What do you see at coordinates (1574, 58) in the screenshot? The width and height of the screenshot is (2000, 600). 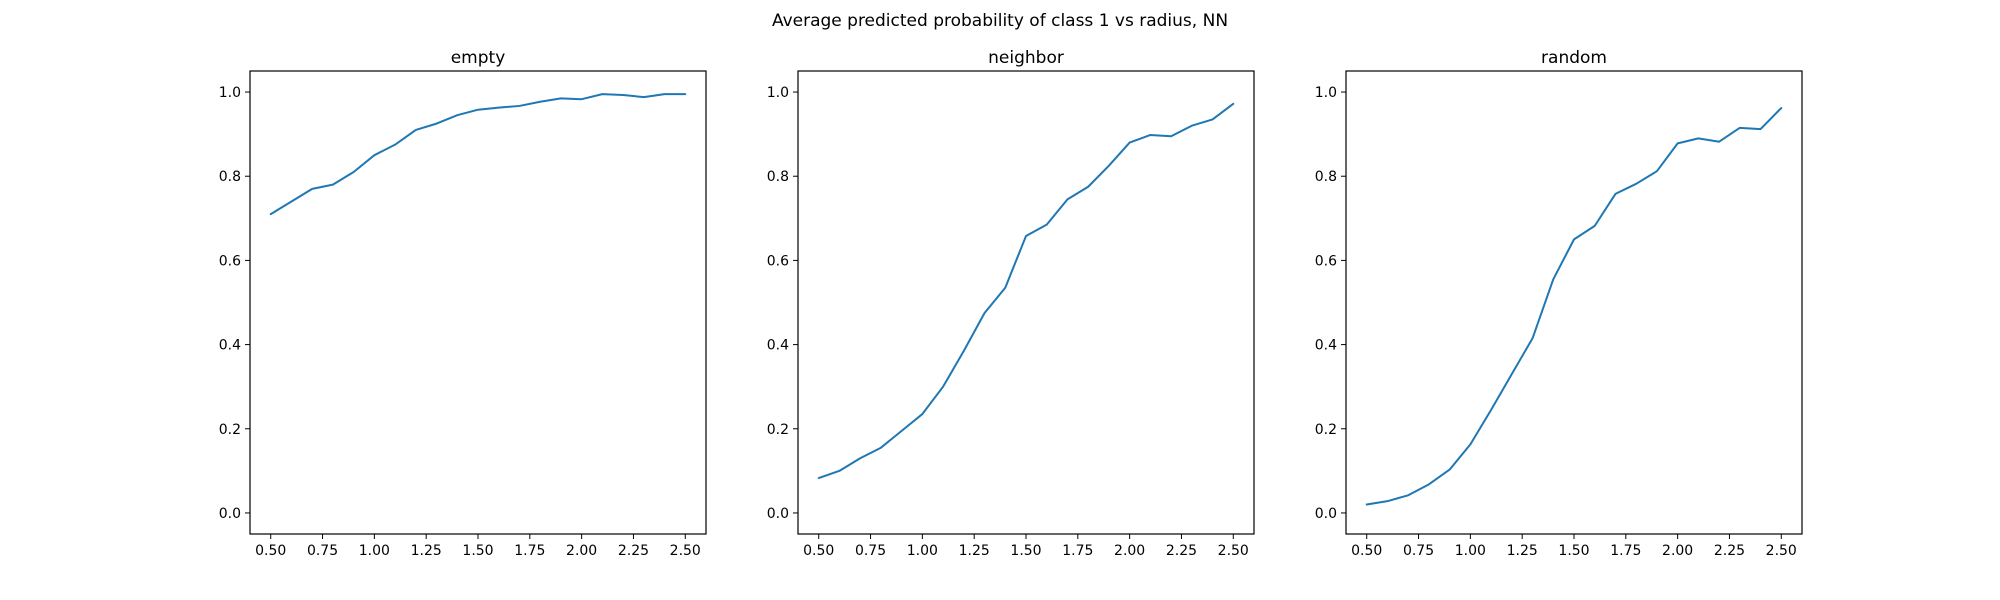 I see `panel-title: random` at bounding box center [1574, 58].